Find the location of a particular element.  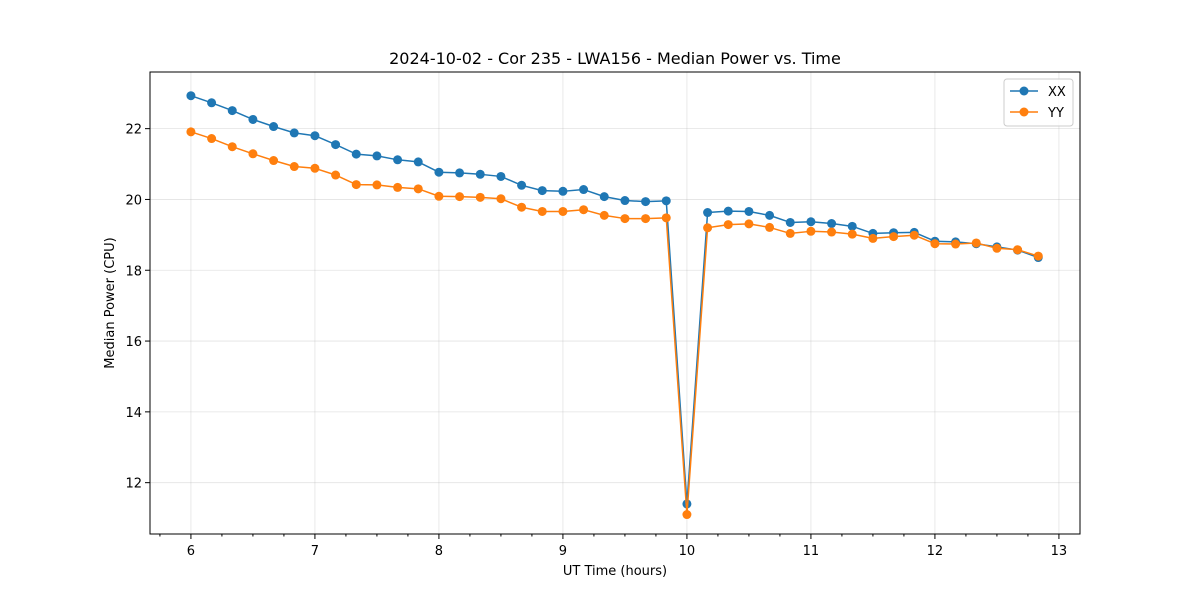

x-tick-label: 7 is located at coordinates (315, 551).